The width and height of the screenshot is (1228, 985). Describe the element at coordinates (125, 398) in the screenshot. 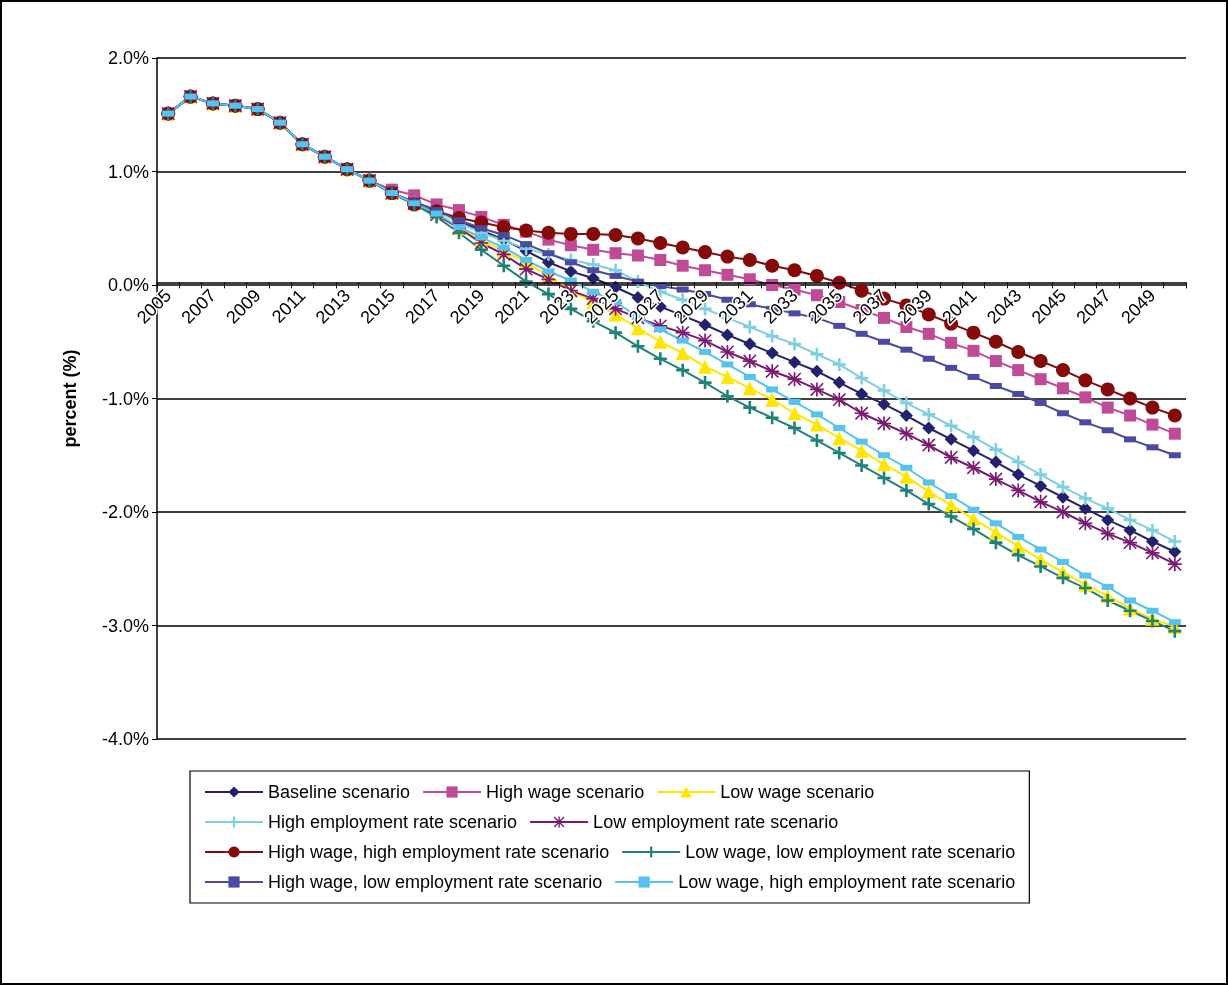

I see `y-tick-label: -1.0%` at that location.